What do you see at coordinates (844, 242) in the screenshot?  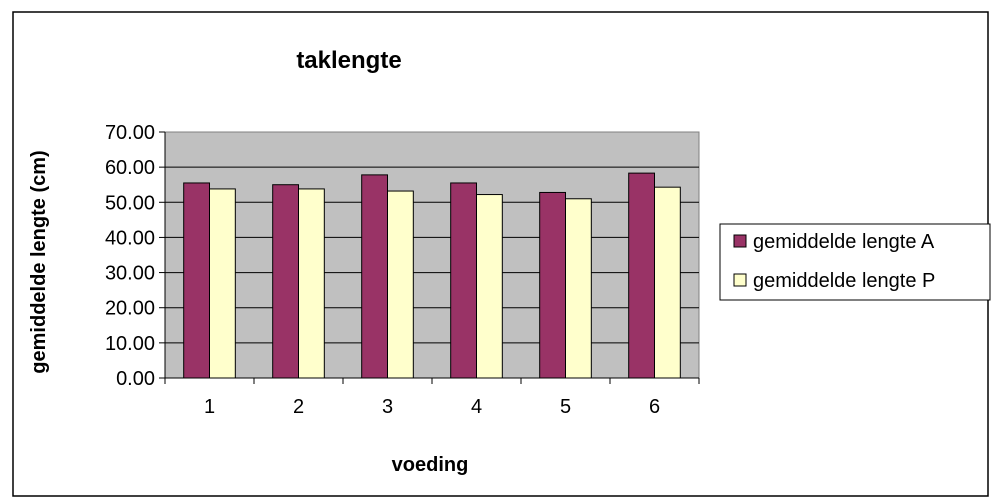 I see `legend-label-a: gemiddelde lengte A` at bounding box center [844, 242].